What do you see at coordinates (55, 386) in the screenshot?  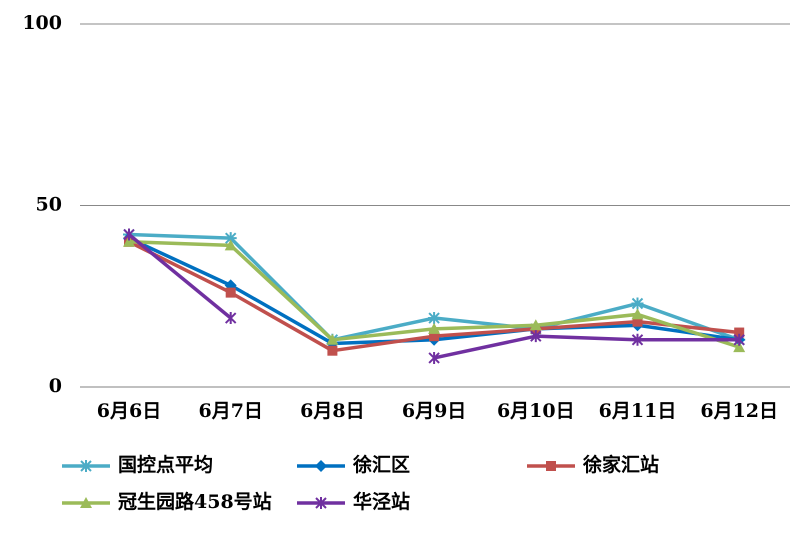 I see `y-tick-label: 0` at bounding box center [55, 386].